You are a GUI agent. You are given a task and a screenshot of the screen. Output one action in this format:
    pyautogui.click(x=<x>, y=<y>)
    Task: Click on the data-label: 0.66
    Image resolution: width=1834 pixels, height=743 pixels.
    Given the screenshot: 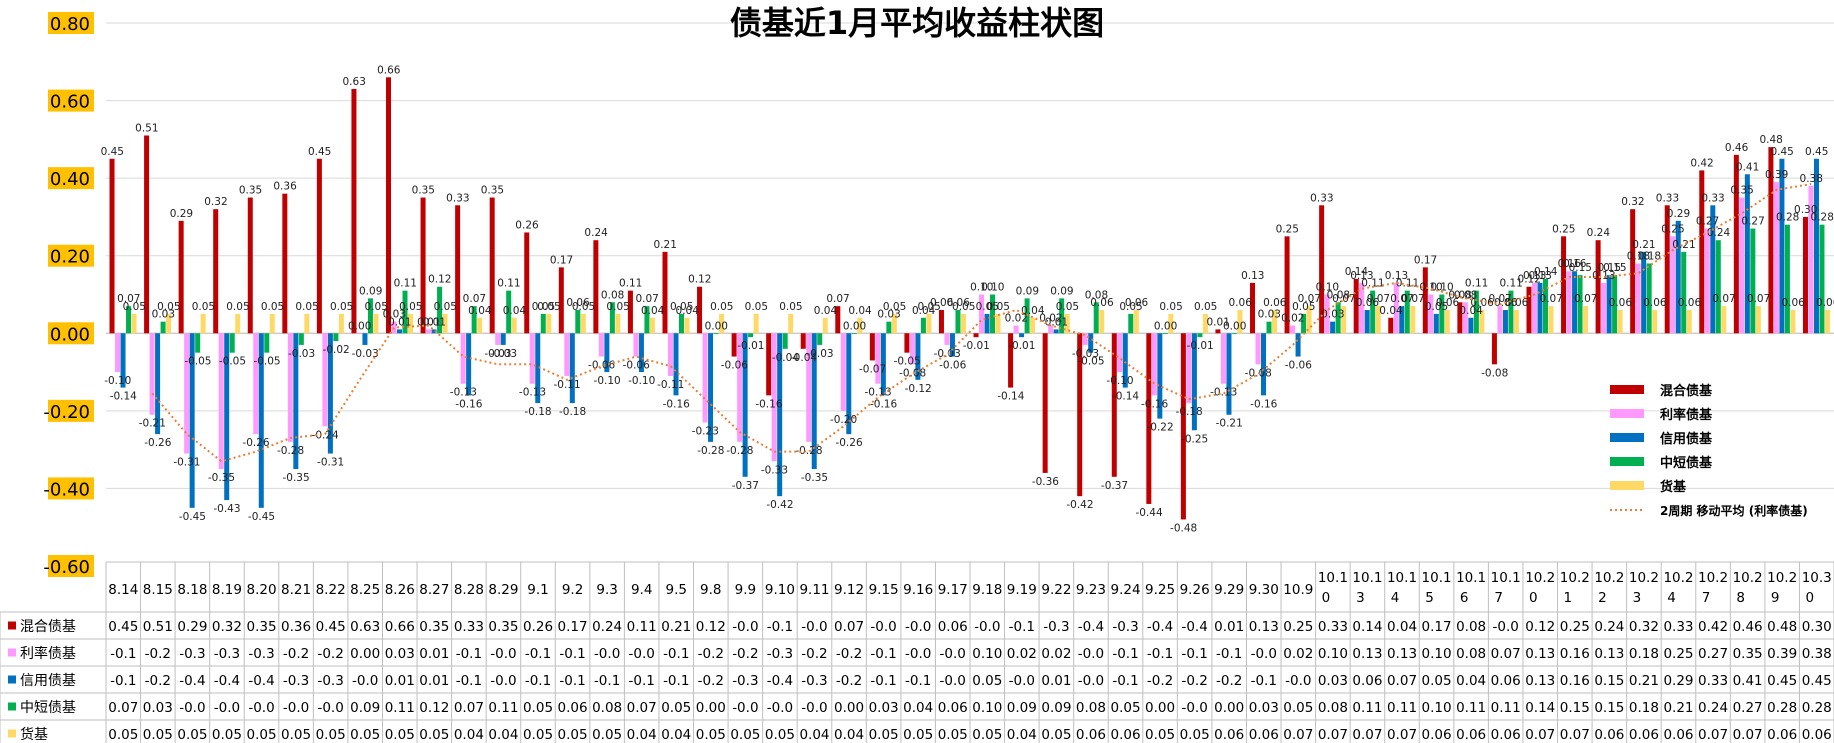 What is the action you would take?
    pyautogui.click(x=389, y=70)
    